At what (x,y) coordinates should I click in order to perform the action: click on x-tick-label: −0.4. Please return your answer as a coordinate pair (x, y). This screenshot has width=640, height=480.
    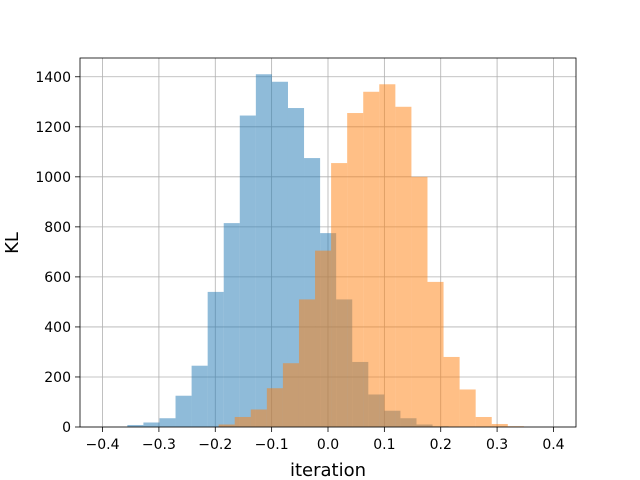
    Looking at the image, I should click on (103, 445).